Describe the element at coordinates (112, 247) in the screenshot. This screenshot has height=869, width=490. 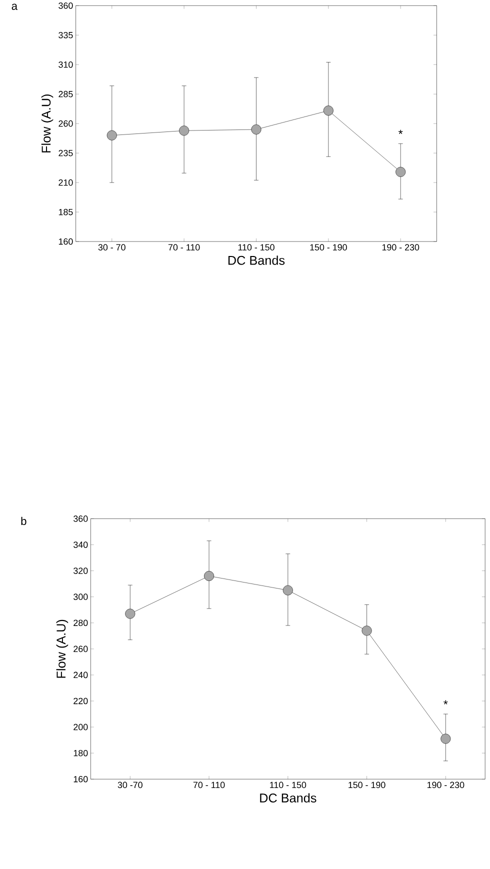
I see `x-tick-label: 30 - 70` at that location.